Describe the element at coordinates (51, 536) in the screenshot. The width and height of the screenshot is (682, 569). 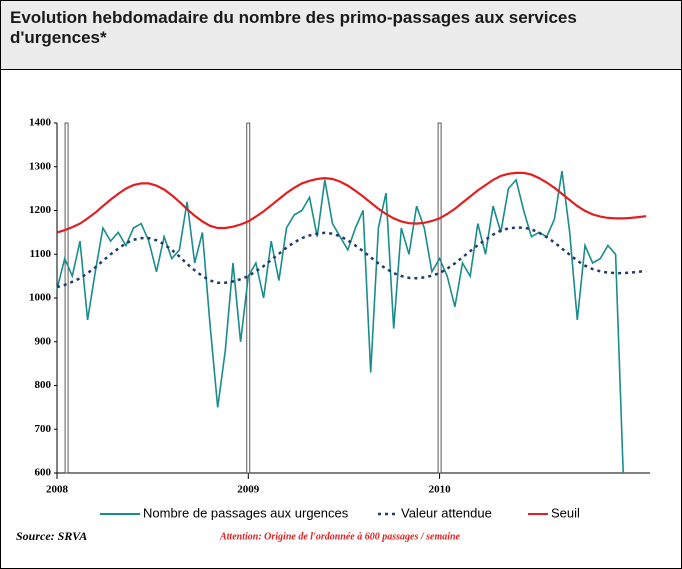
I see `source: Source: SRVA` at that location.